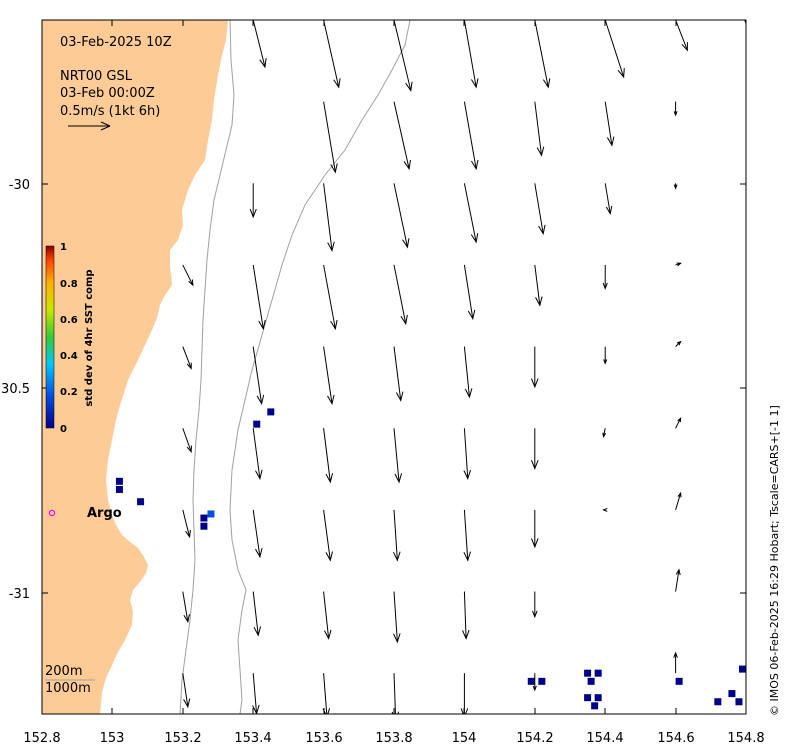  Describe the element at coordinates (19, 594) in the screenshot. I see `y-tick-label: -31` at that location.